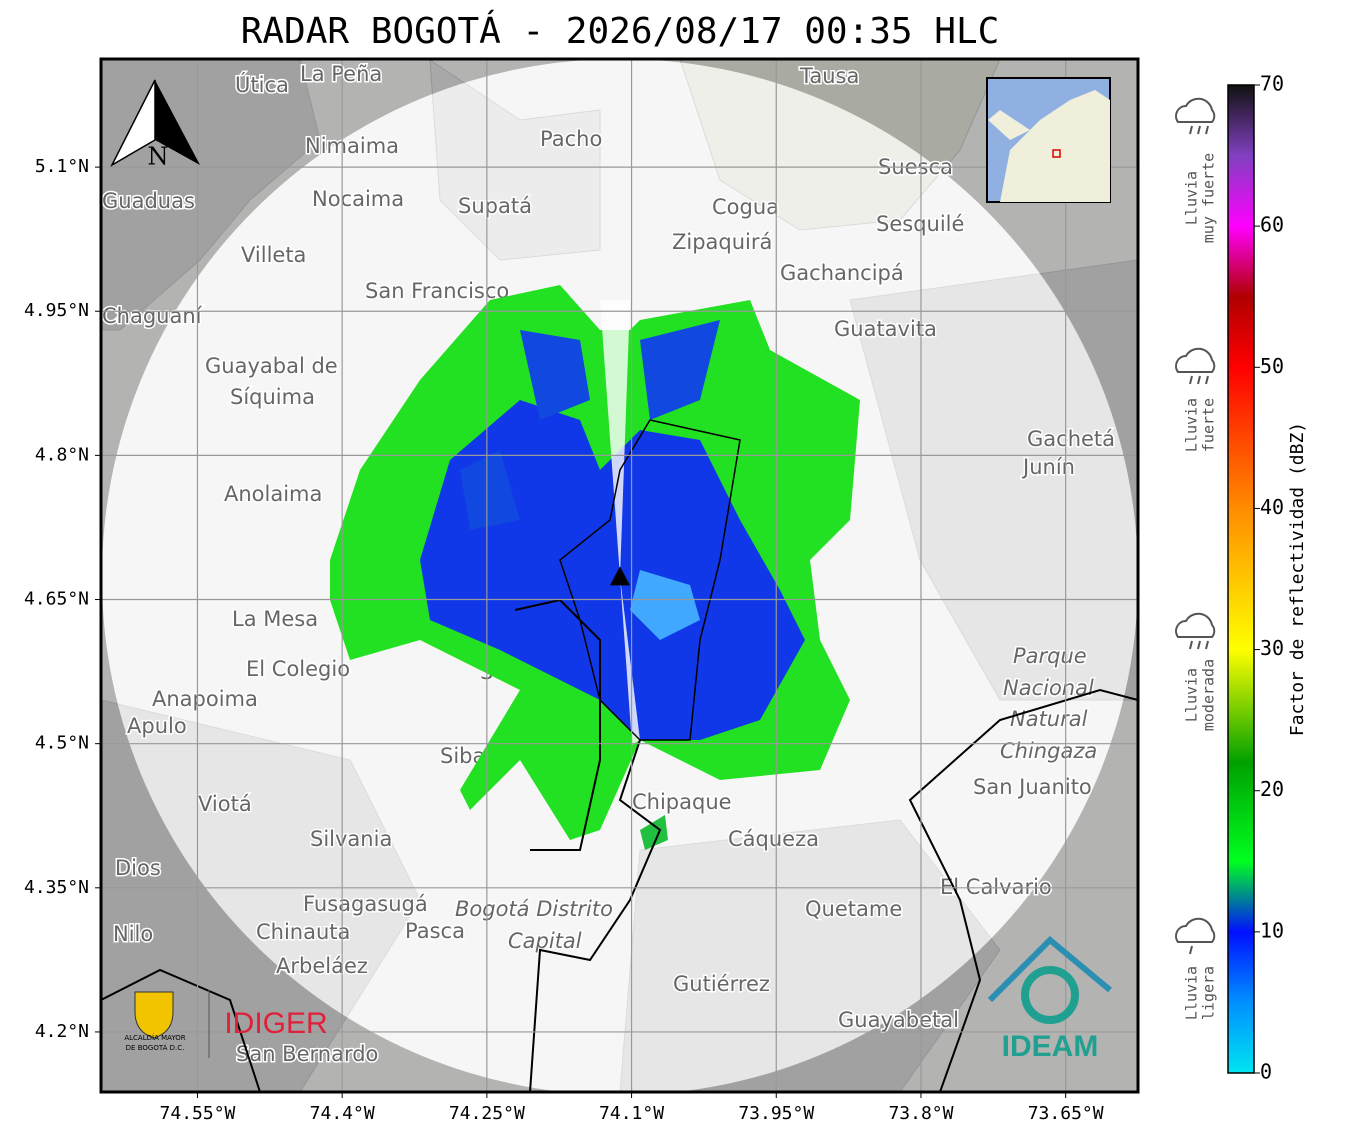 Image resolution: width=1349 pixels, height=1139 pixels. What do you see at coordinates (435, 931) in the screenshot?
I see `place-label: Pasca` at bounding box center [435, 931].